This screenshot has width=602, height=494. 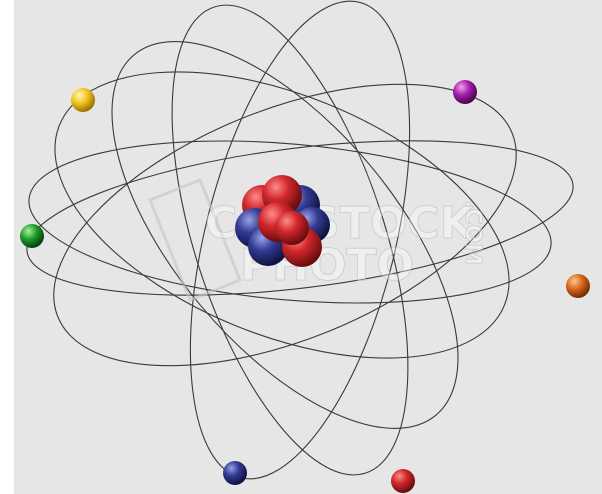 I want to click on watermark-suffix: .COM, so click(x=472, y=232).